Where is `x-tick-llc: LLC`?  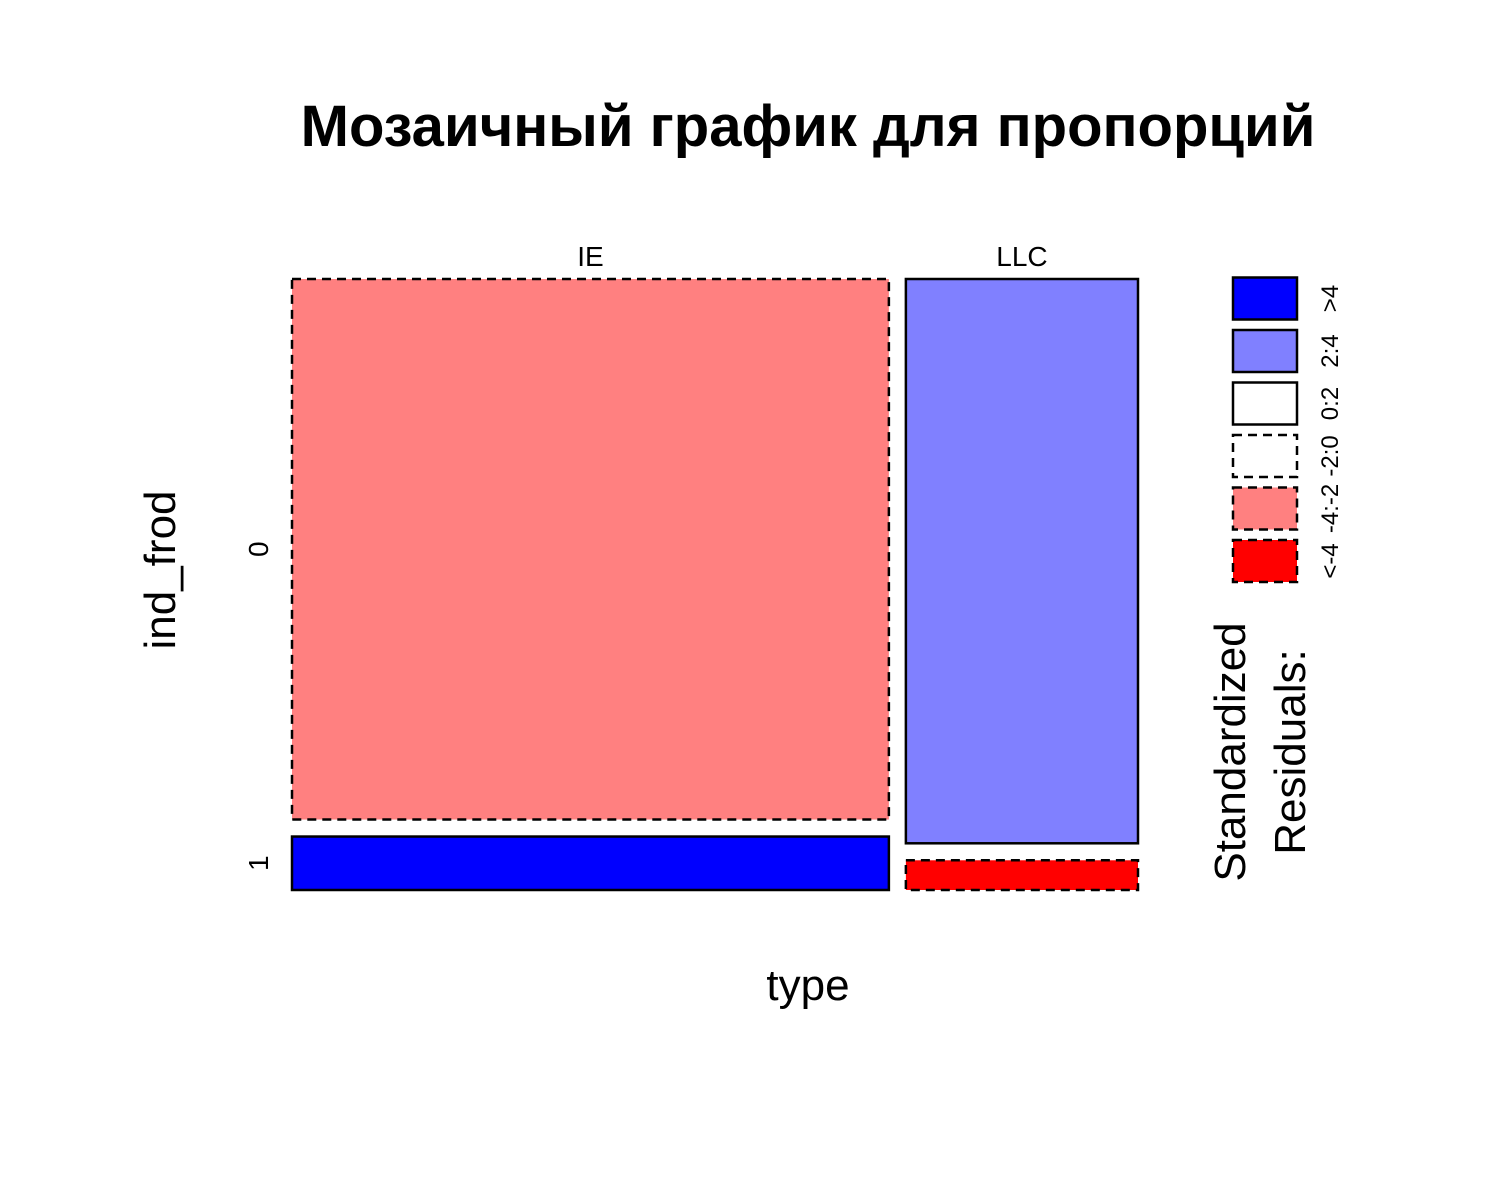
x-tick-llc: LLC is located at coordinates (1021, 256).